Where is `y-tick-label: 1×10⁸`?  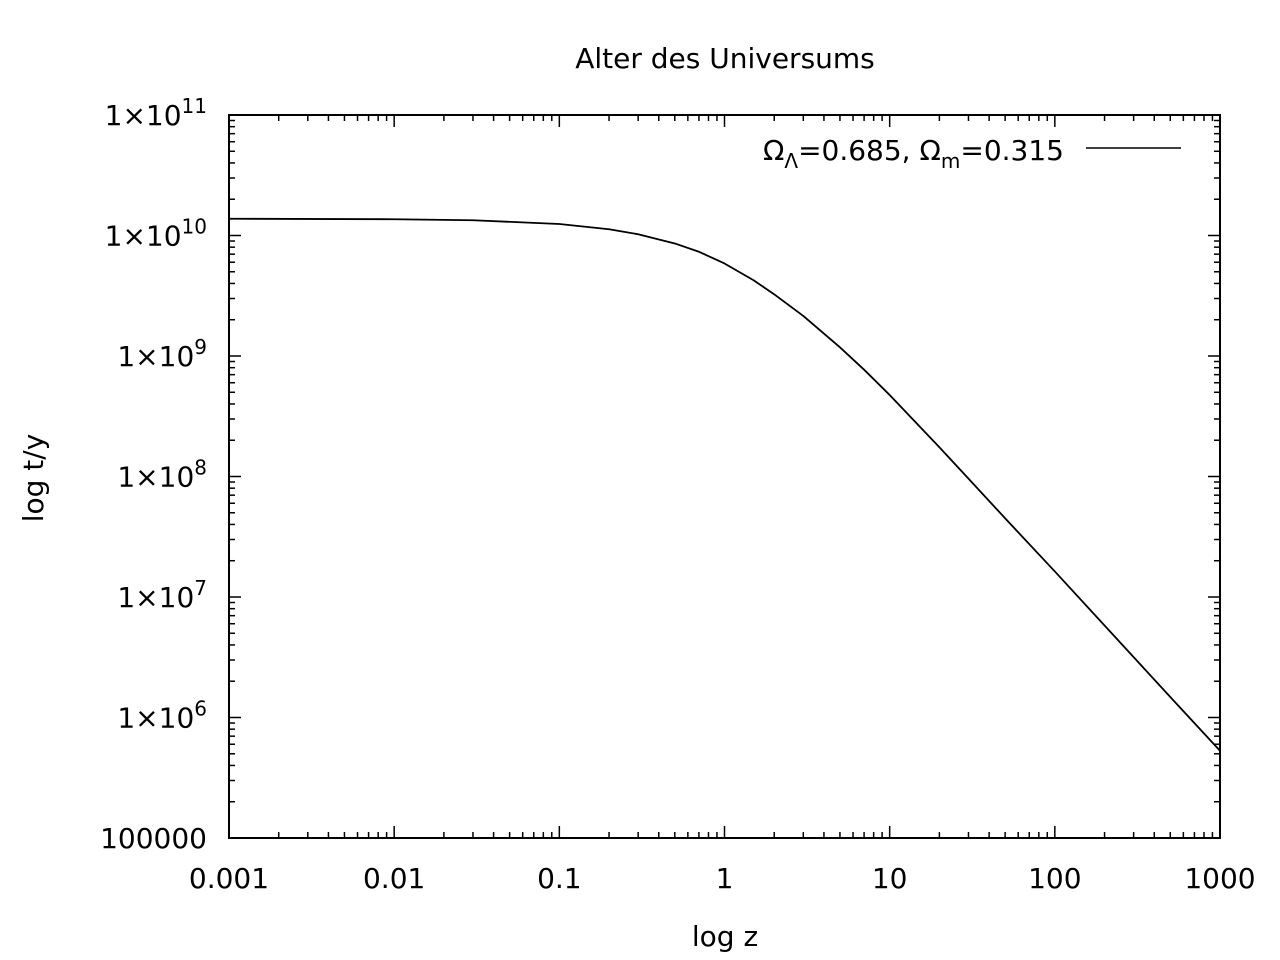 y-tick-label: 1×10⁸ is located at coordinates (162, 475).